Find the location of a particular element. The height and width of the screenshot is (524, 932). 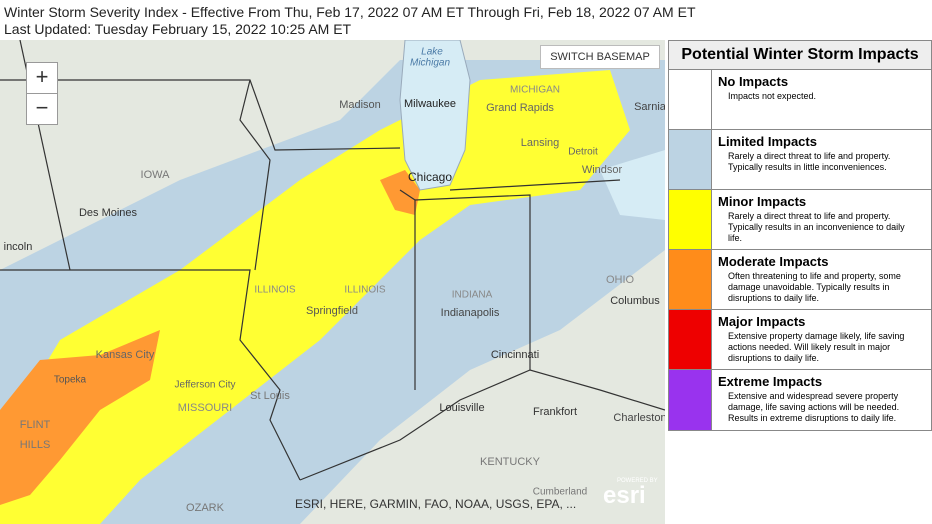

legend-label: Limited Impacts is located at coordinates (767, 141).